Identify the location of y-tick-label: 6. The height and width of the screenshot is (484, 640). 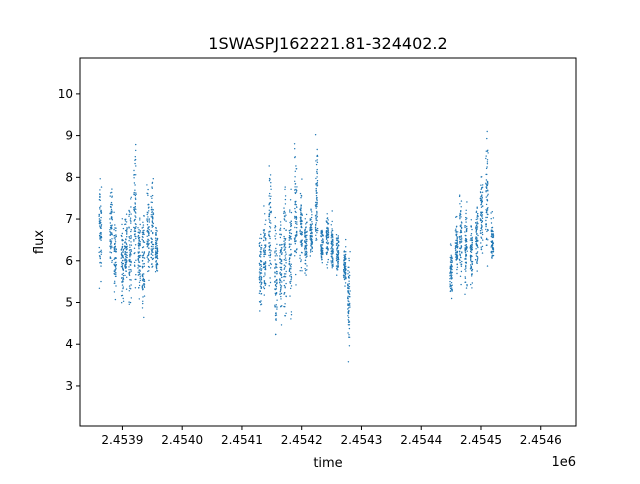
(69, 261).